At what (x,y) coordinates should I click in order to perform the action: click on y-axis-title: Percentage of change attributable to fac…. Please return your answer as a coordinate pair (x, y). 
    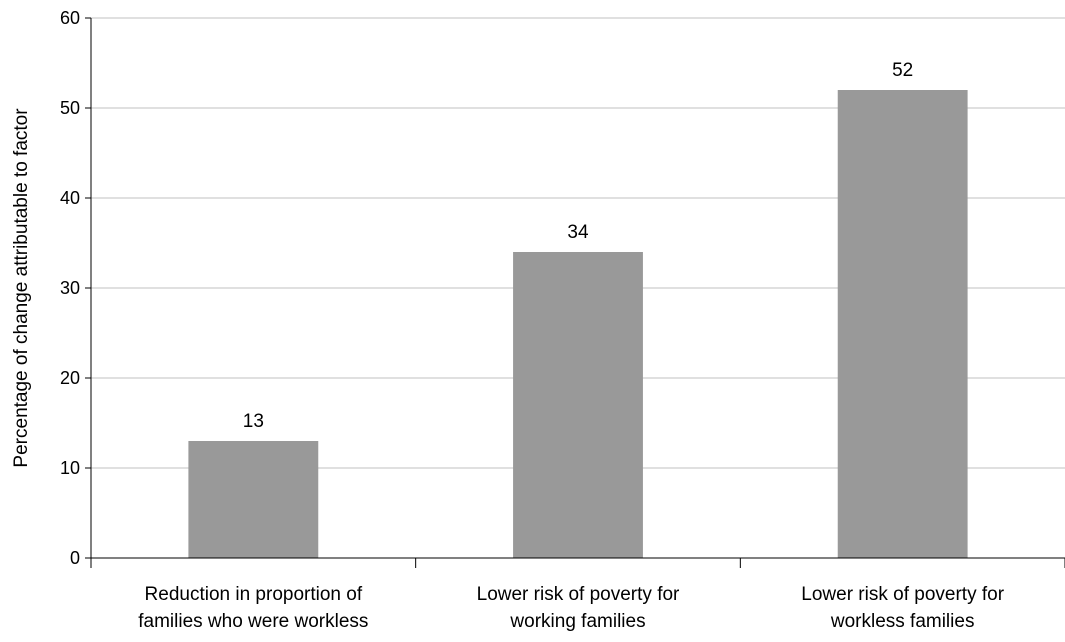
    Looking at the image, I should click on (21, 288).